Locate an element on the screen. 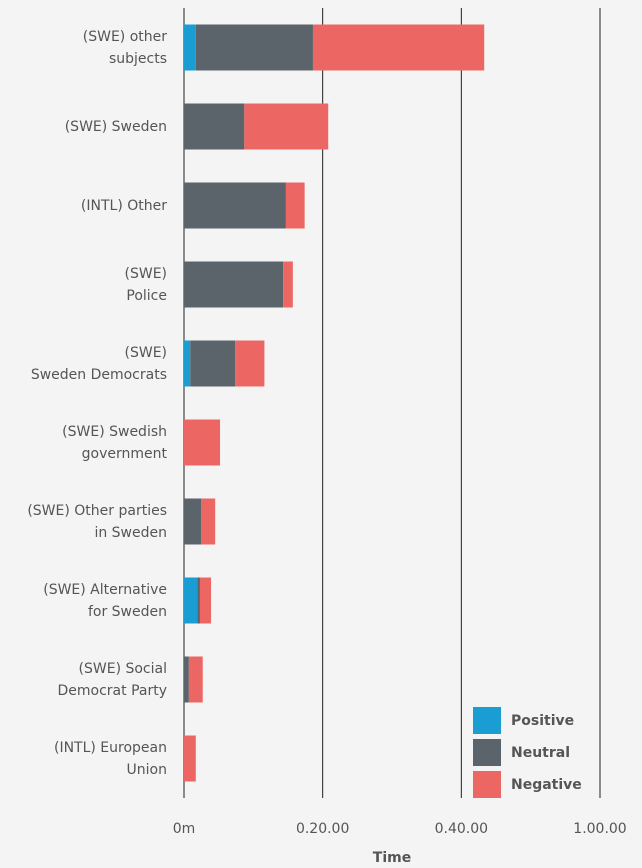  category-label: (SWE) Sweden is located at coordinates (115, 126).